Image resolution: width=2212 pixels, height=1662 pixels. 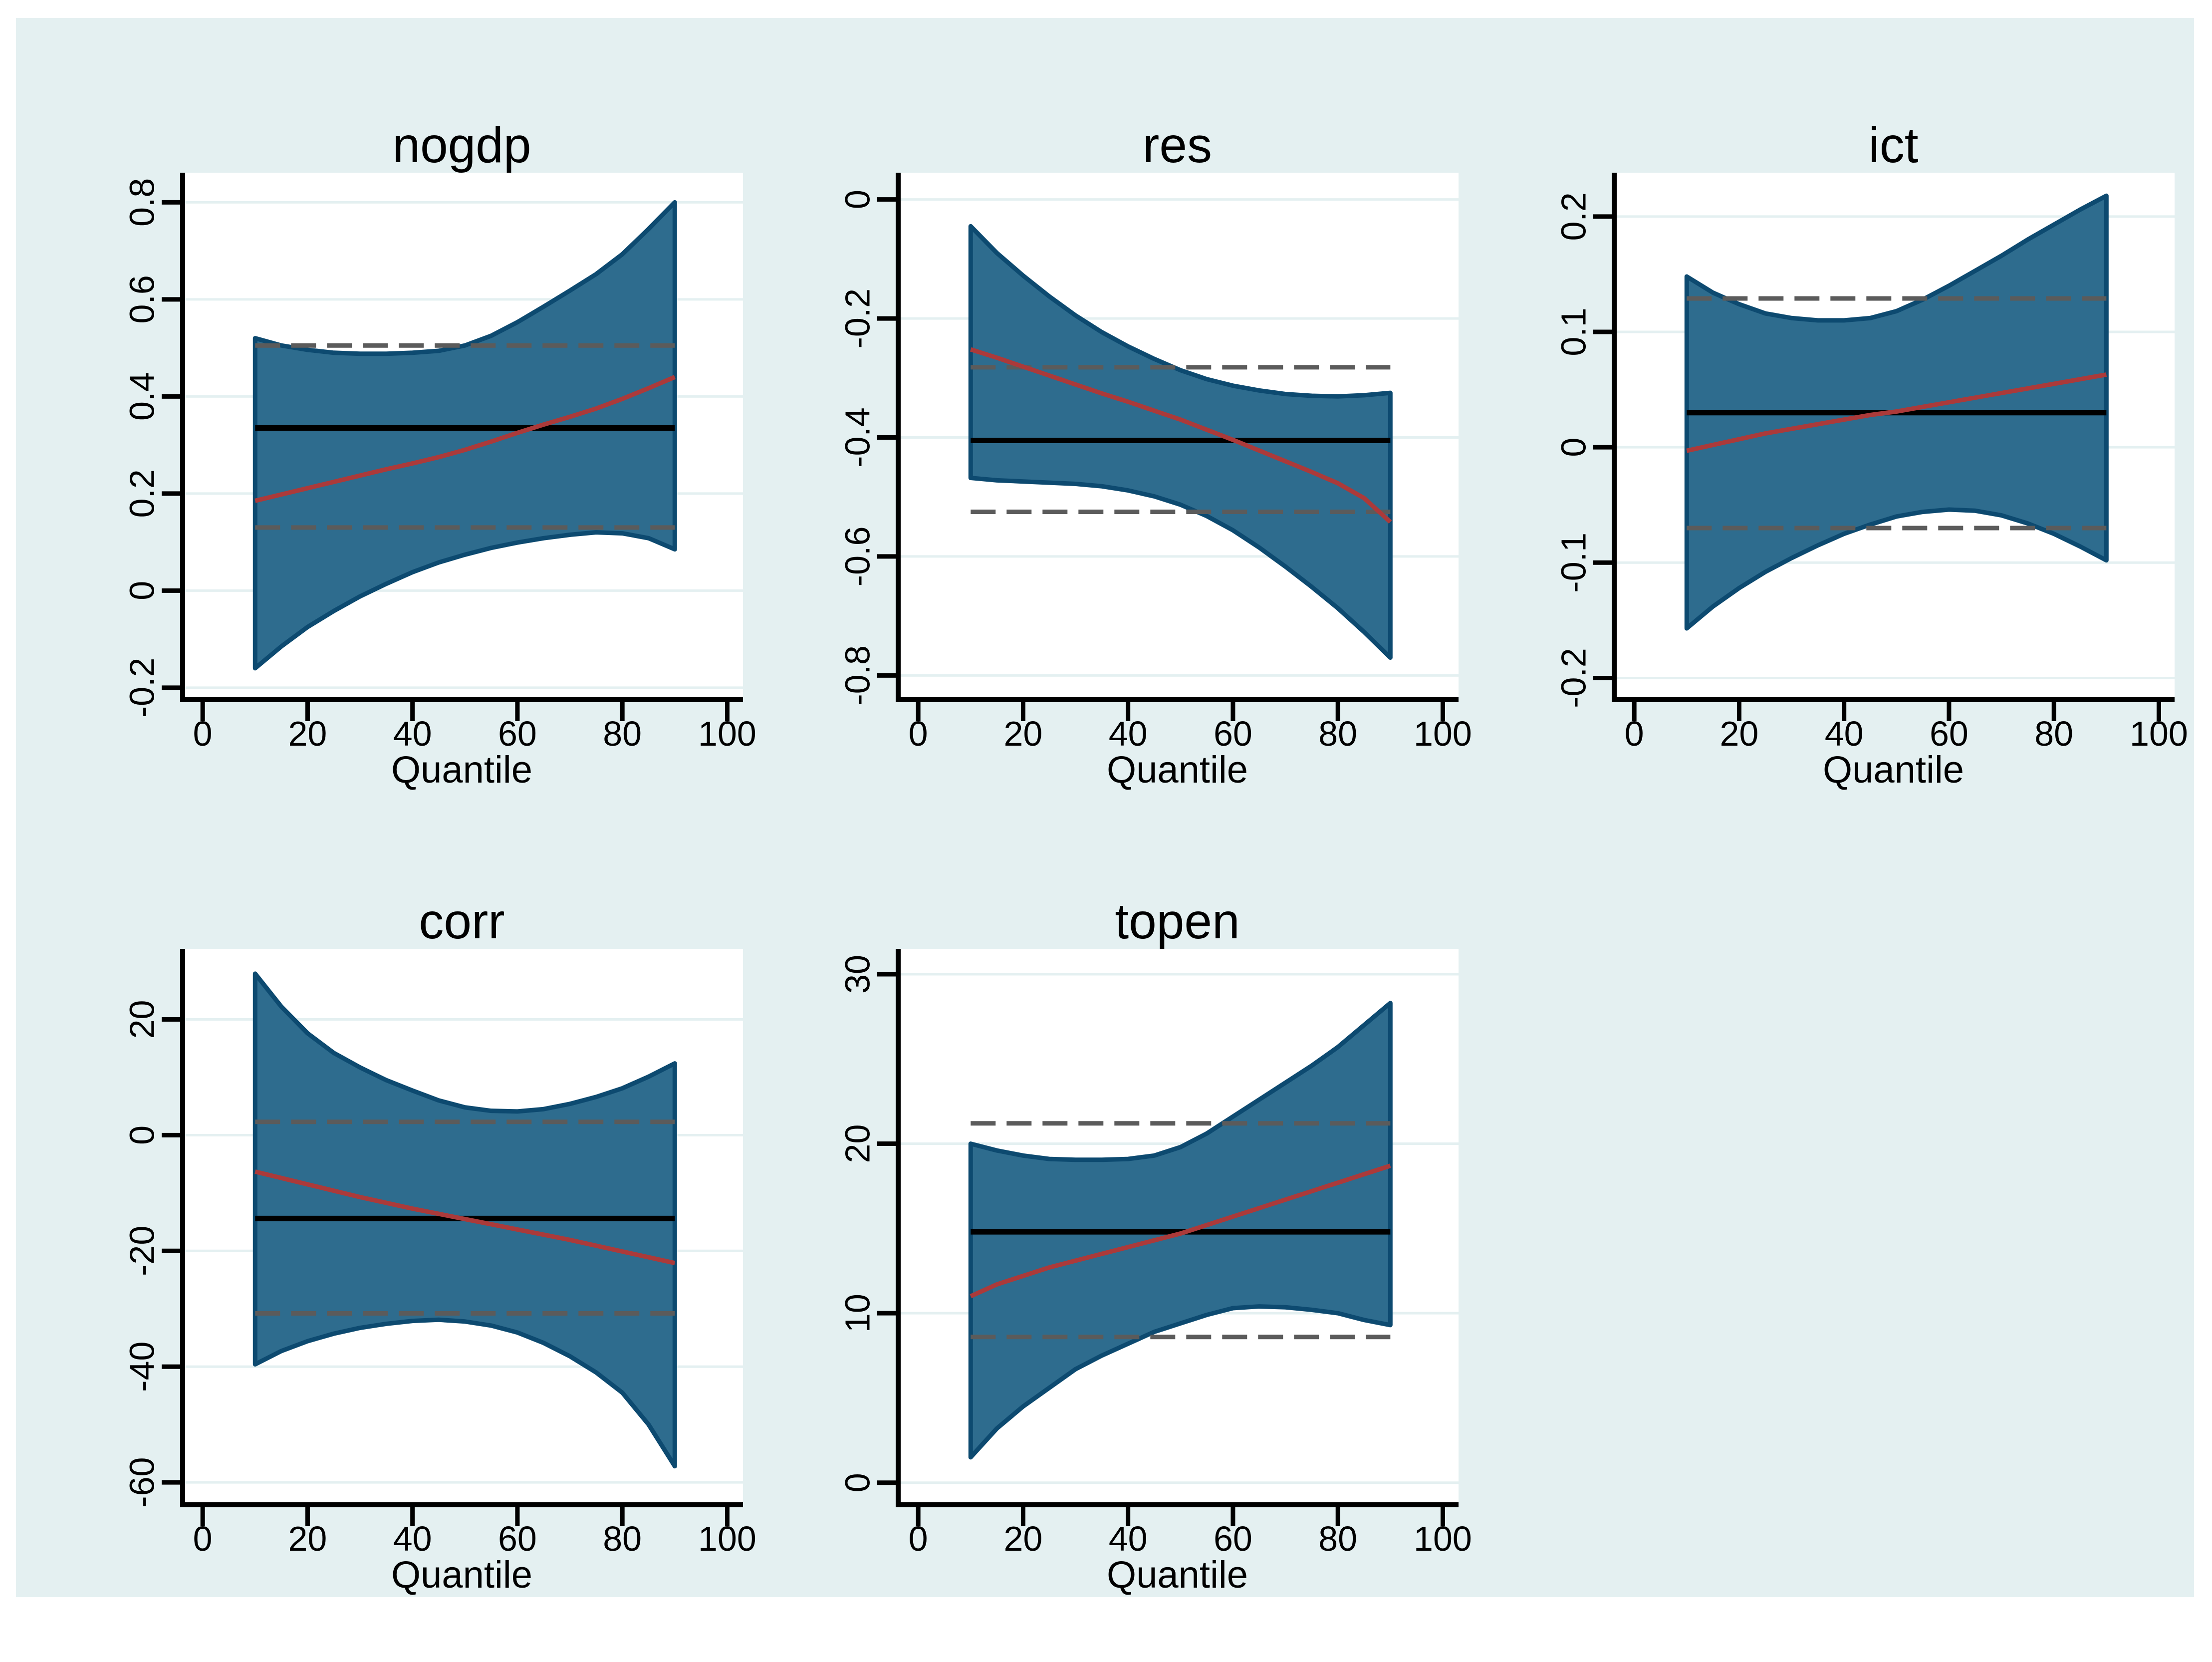 What do you see at coordinates (462, 921) in the screenshot?
I see `subplot-title-corr: corr` at bounding box center [462, 921].